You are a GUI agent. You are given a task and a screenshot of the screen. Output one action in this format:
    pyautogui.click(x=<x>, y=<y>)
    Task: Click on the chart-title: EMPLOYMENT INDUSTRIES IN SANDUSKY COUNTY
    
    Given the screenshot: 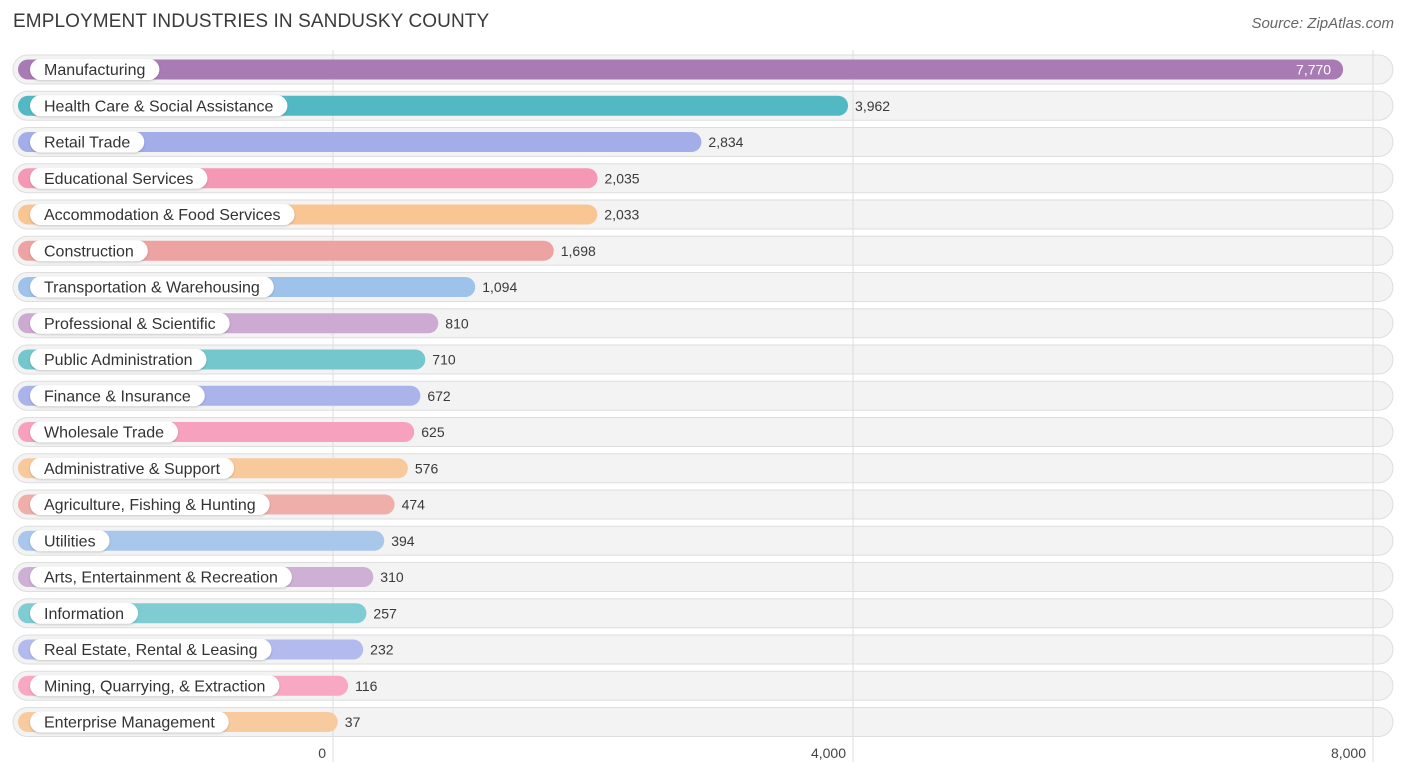 What is the action you would take?
    pyautogui.click(x=251, y=21)
    